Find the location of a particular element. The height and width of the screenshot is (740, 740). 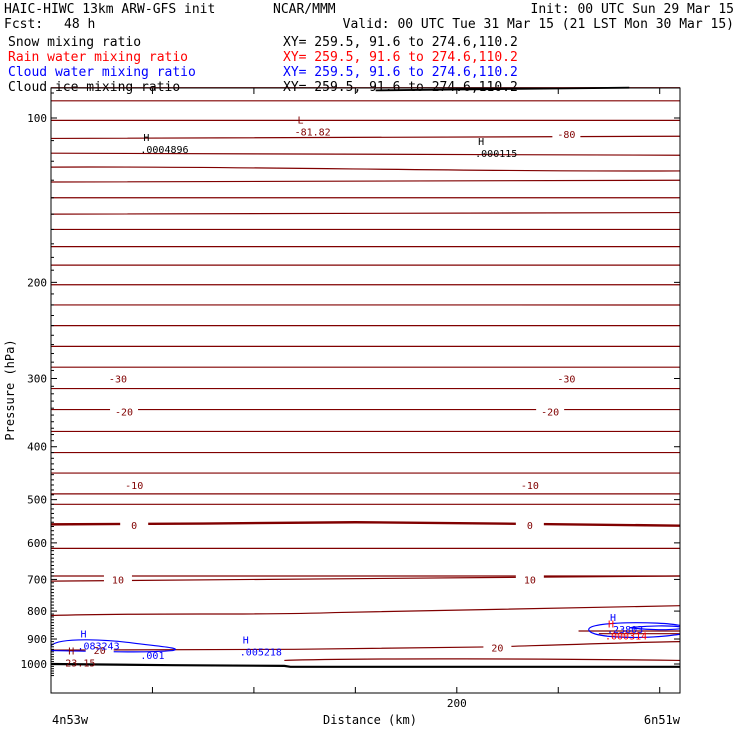

extremum-value: .005218 is located at coordinates (261, 652).